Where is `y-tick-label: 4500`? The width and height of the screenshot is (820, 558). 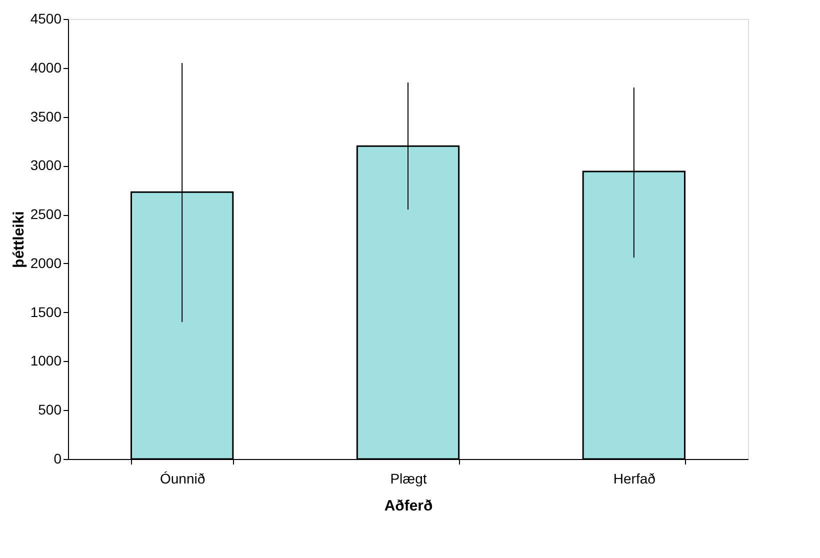
y-tick-label: 4500 is located at coordinates (46, 18).